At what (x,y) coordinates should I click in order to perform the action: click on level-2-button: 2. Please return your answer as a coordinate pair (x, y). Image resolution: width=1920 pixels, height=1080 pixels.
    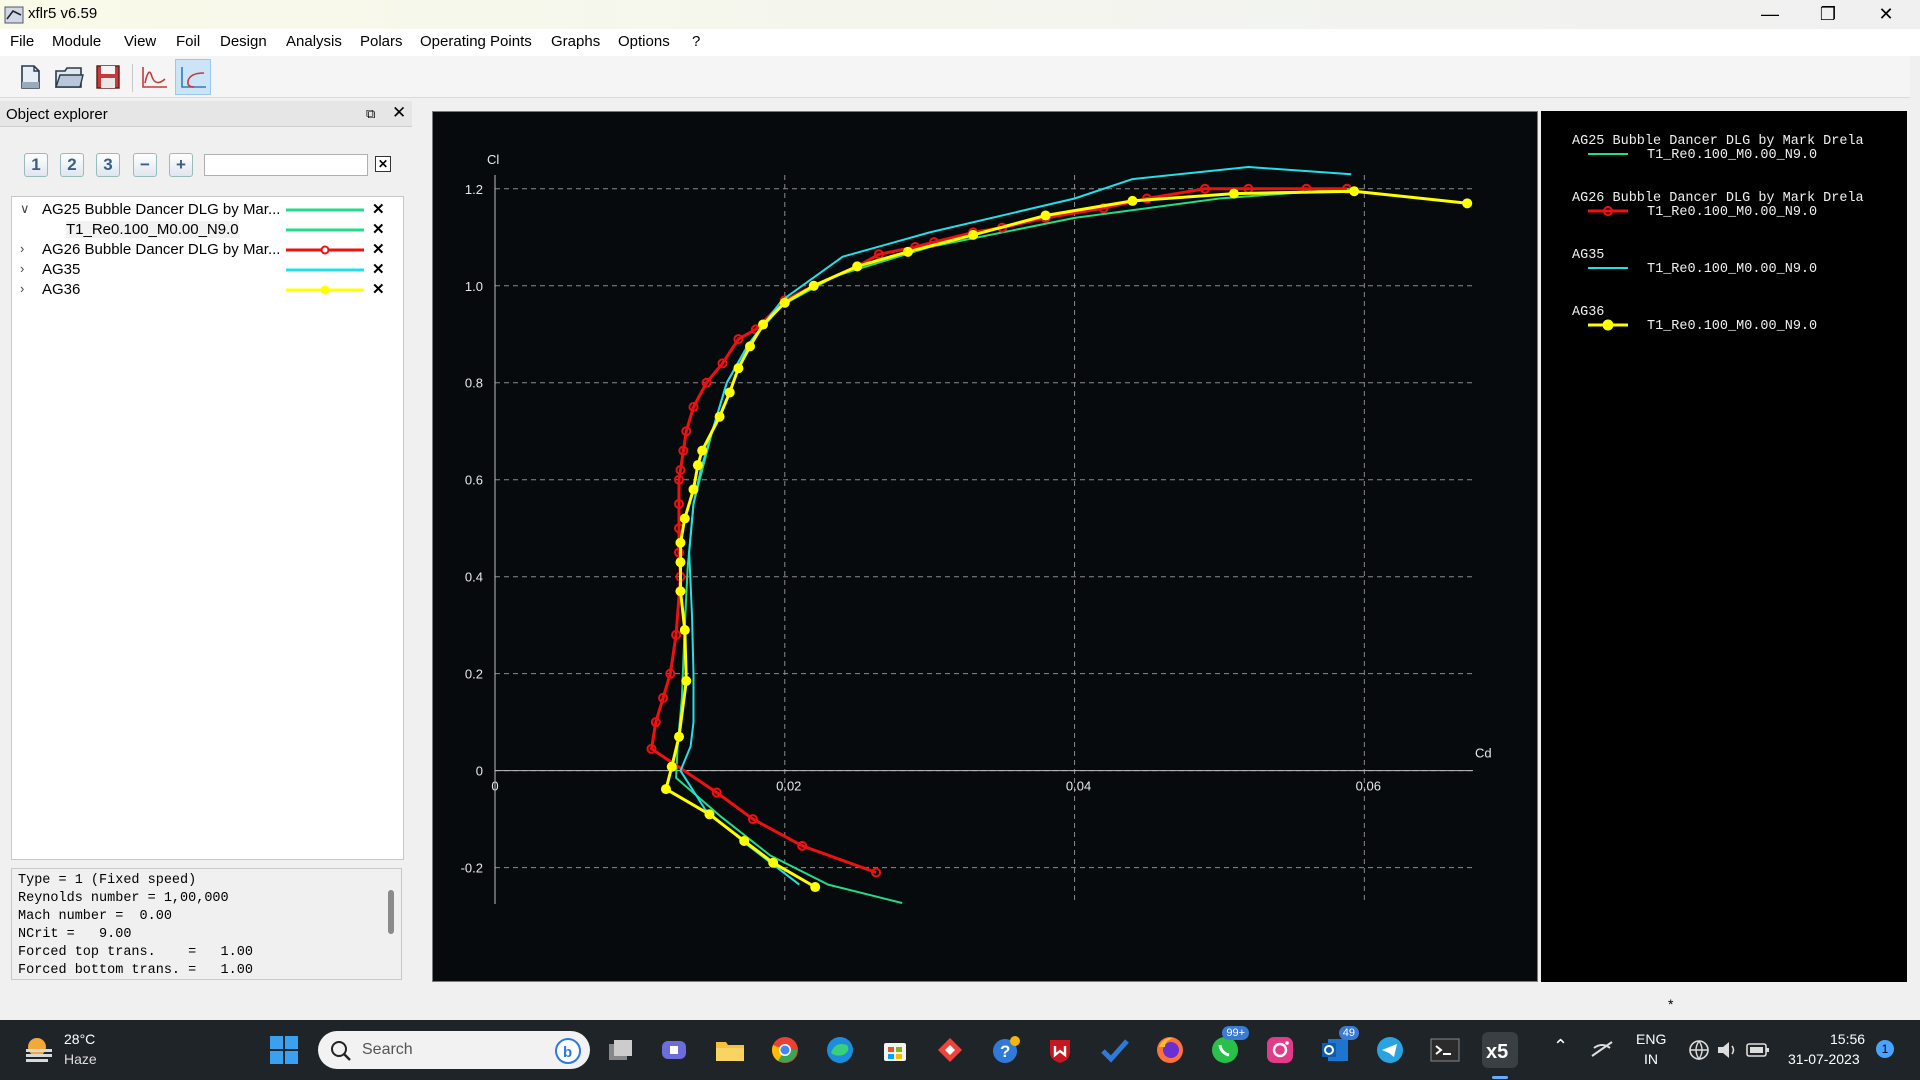
    Looking at the image, I should click on (72, 165).